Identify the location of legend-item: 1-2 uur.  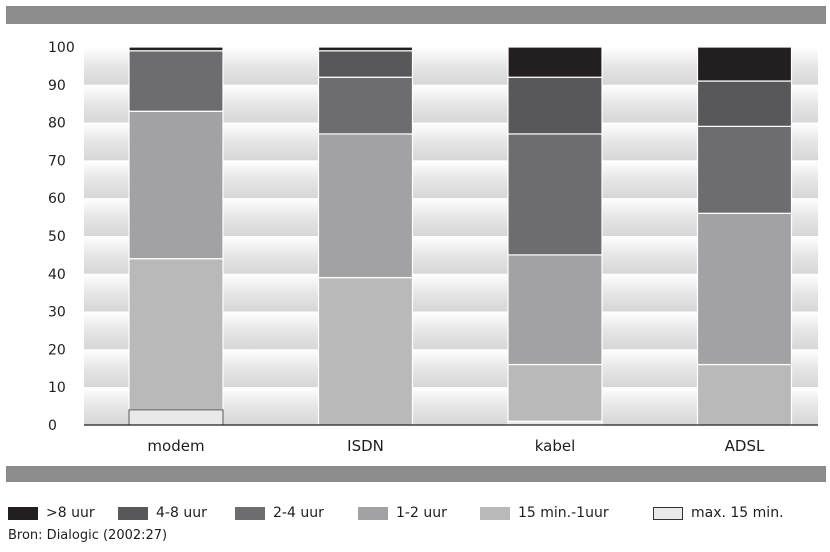
(402, 513).